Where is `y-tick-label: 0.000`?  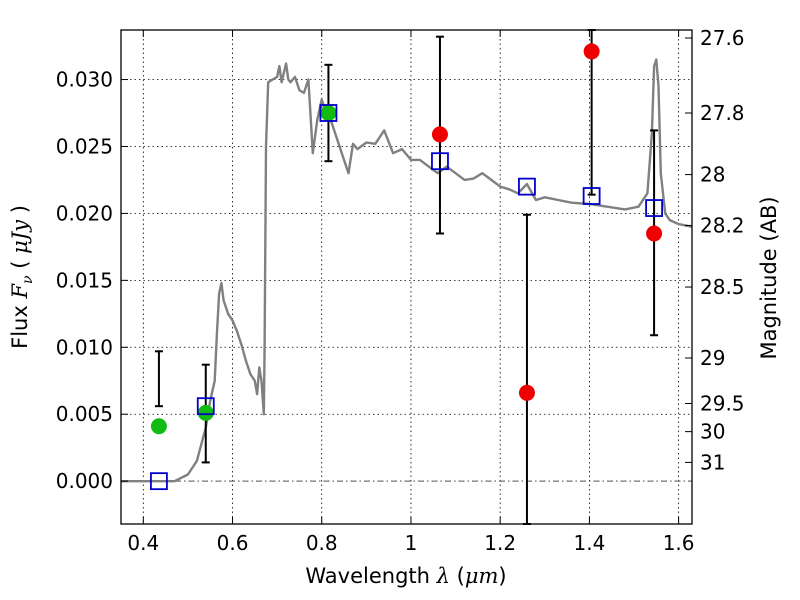 y-tick-label: 0.000 is located at coordinates (84, 481).